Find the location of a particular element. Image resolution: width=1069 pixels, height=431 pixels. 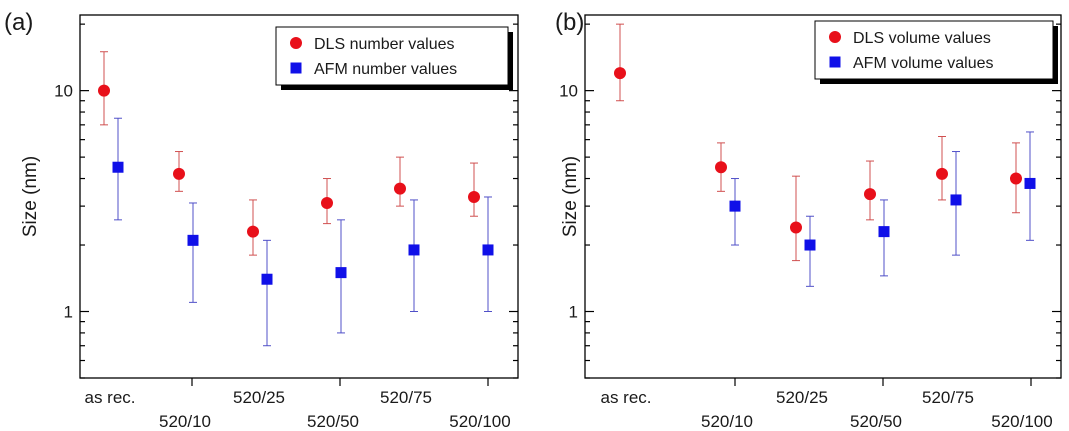

legend-label: DLS number values is located at coordinates (384, 44).